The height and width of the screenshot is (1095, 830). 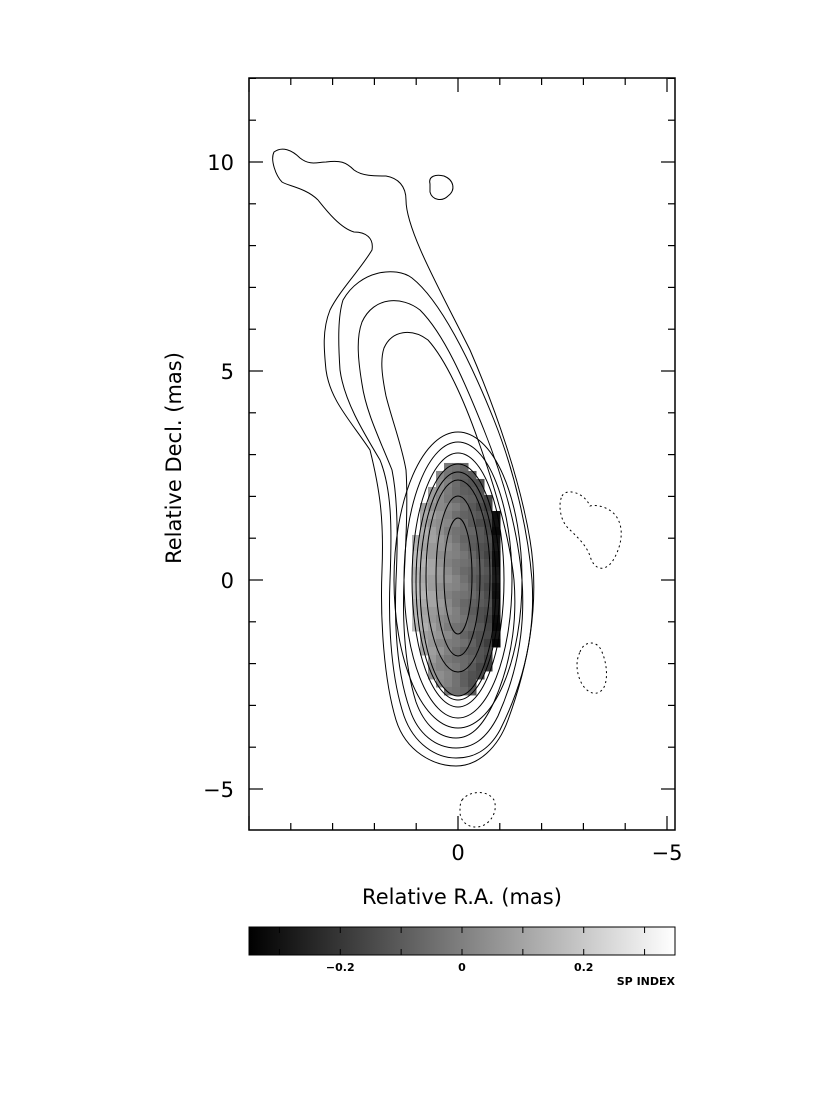 I want to click on colorbar-tick-label: 0.2, so click(x=584, y=967).